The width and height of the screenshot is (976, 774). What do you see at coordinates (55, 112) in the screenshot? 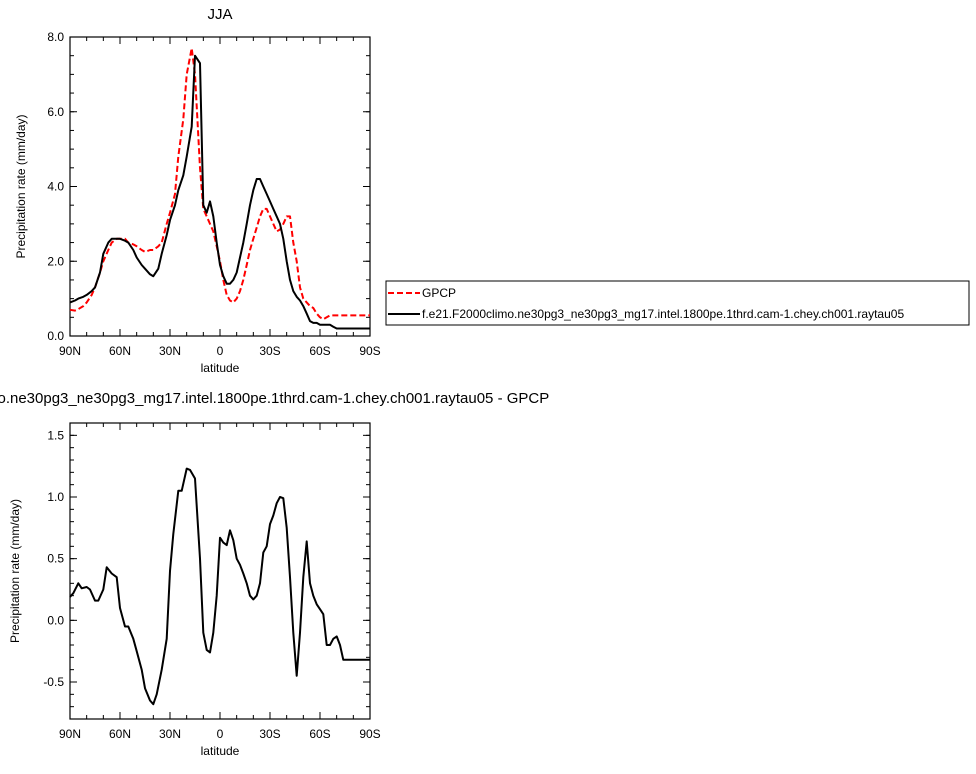
I see `y-tick-label-0-3: 6.0` at bounding box center [55, 112].